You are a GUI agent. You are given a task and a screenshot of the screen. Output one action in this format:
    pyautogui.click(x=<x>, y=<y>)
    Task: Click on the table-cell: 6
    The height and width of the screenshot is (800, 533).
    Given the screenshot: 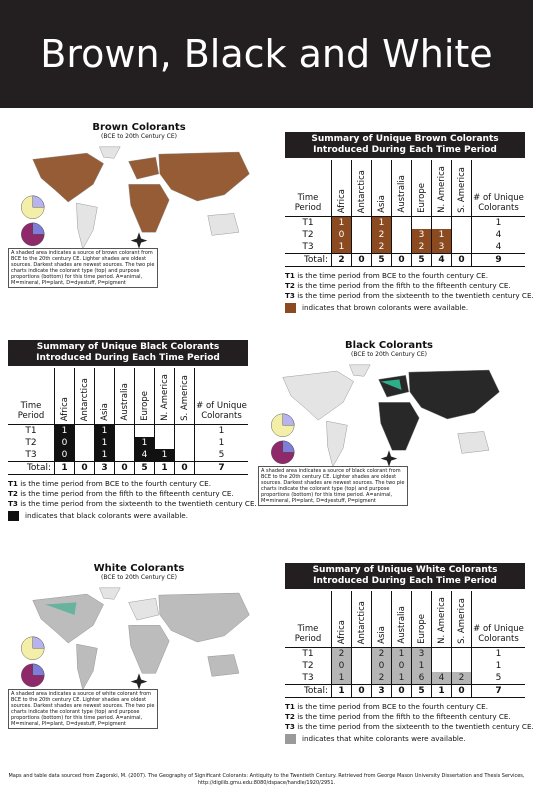 What is the action you would take?
    pyautogui.click(x=421, y=678)
    